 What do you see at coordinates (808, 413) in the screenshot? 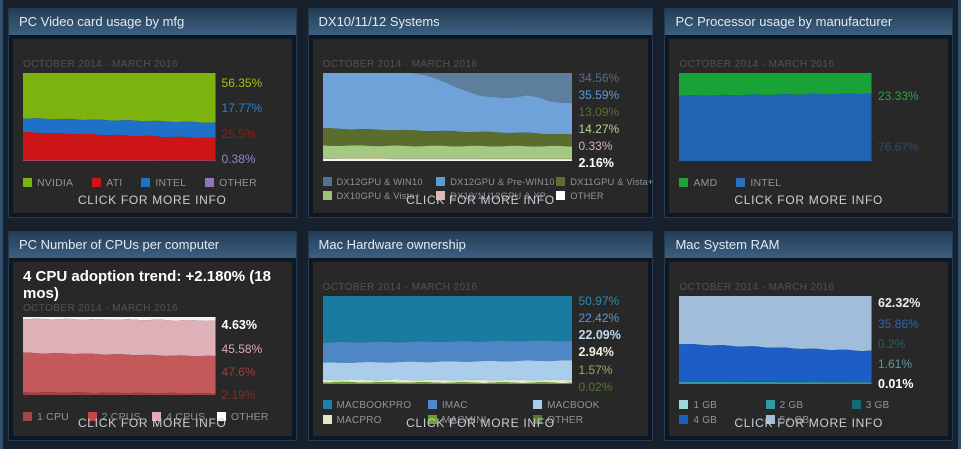
I see `legend: 1 GB 2 GB 3 GB 4 GB 5+ GB` at bounding box center [808, 413].